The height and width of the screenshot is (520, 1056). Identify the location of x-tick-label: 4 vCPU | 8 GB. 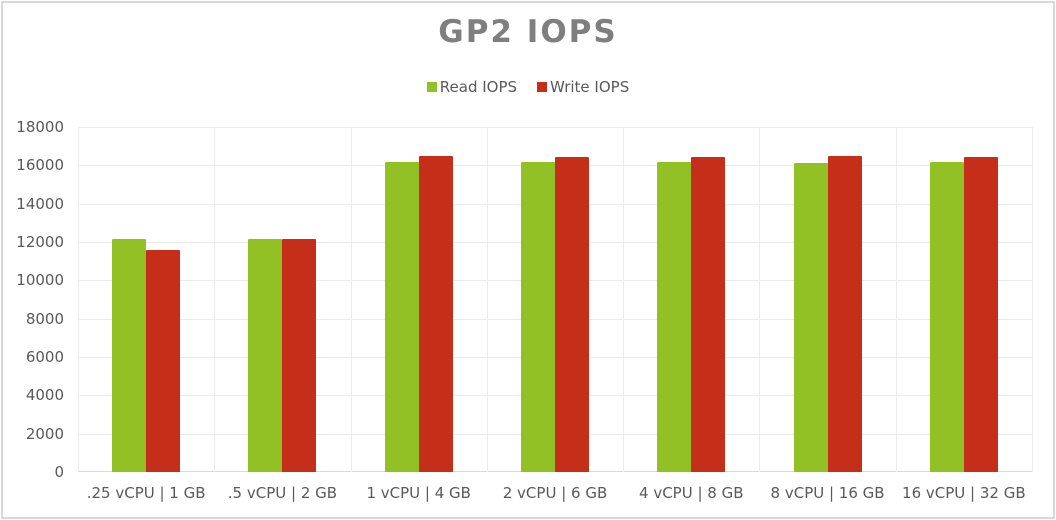
(691, 493).